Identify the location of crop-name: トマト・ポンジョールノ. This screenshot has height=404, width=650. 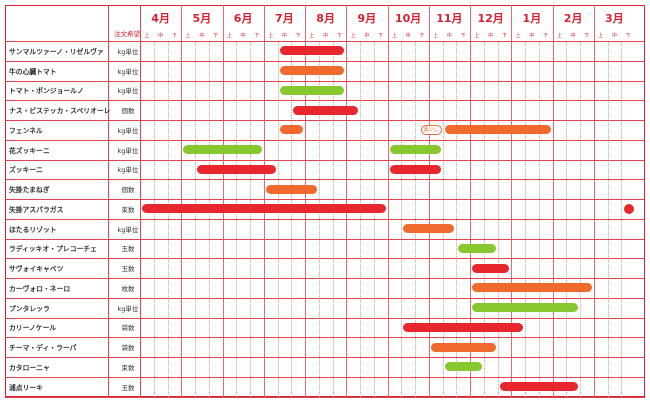
(46, 91).